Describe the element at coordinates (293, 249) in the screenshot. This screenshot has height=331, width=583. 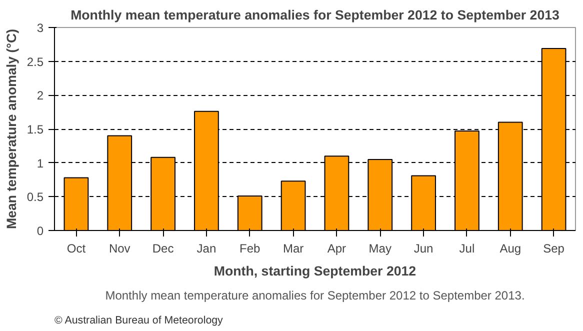
I see `x-tick-label: Mar` at that location.